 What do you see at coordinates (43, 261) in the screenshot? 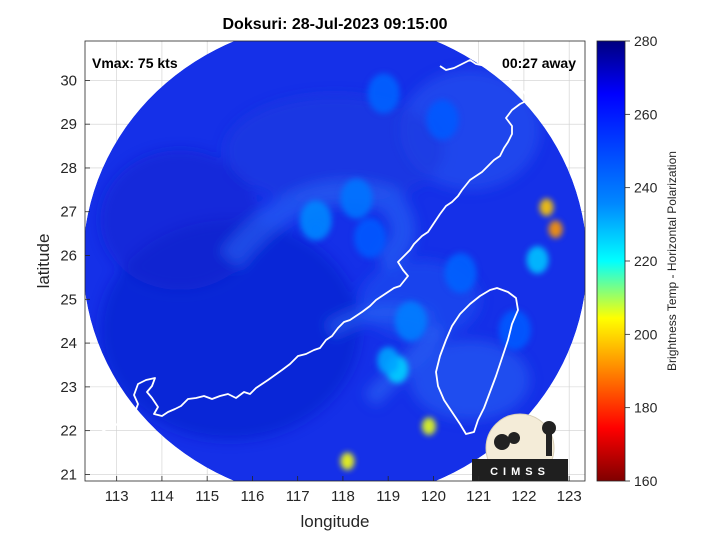
I see `y-axis-label: latitude` at bounding box center [43, 261].